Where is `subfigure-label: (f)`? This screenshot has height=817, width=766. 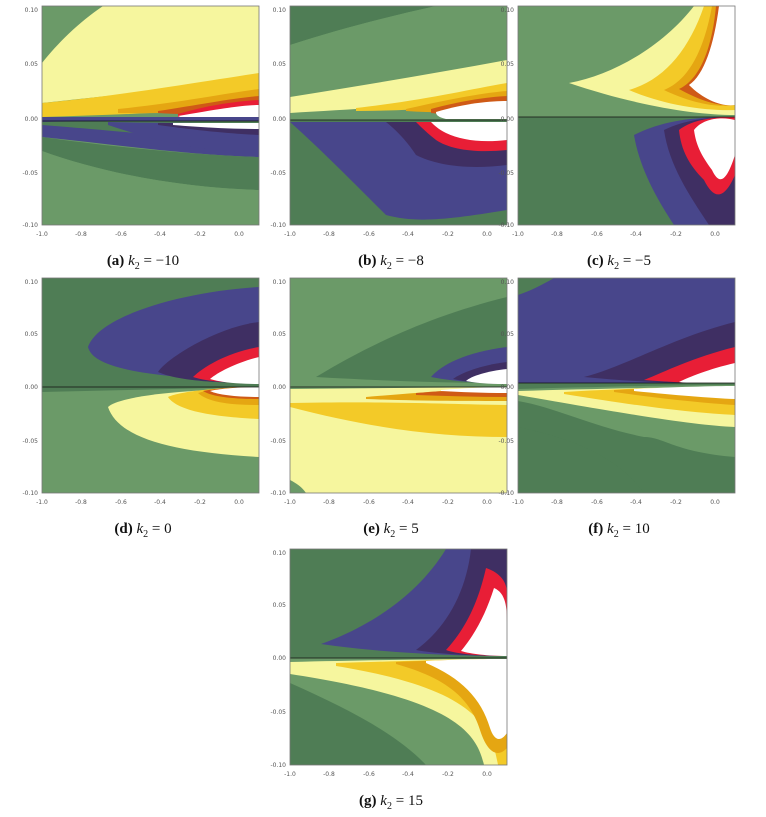 subfigure-label: (f) is located at coordinates (596, 529).